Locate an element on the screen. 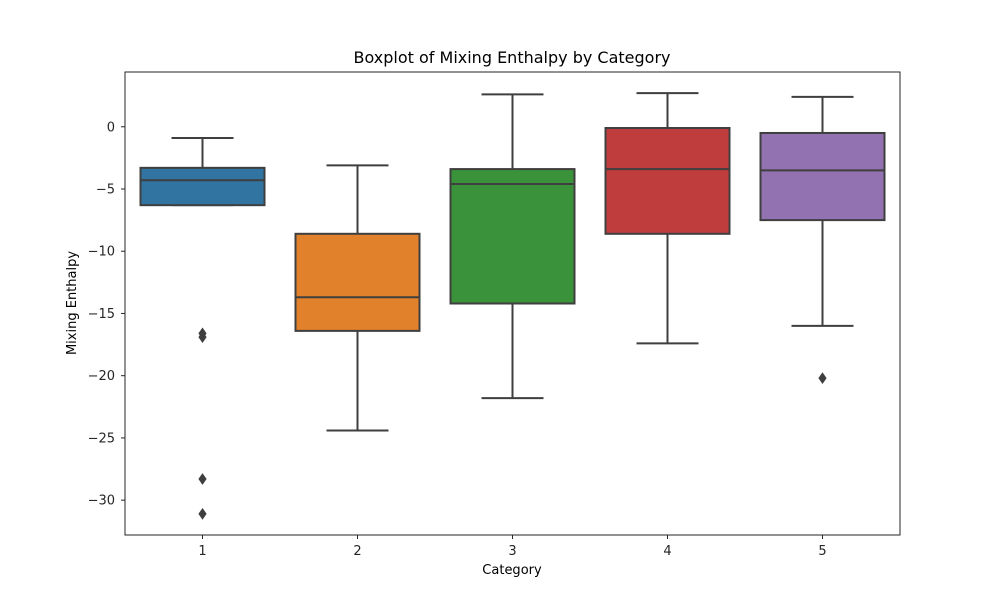 The image size is (1000, 600). y-tick-label: −5 is located at coordinates (105, 189).